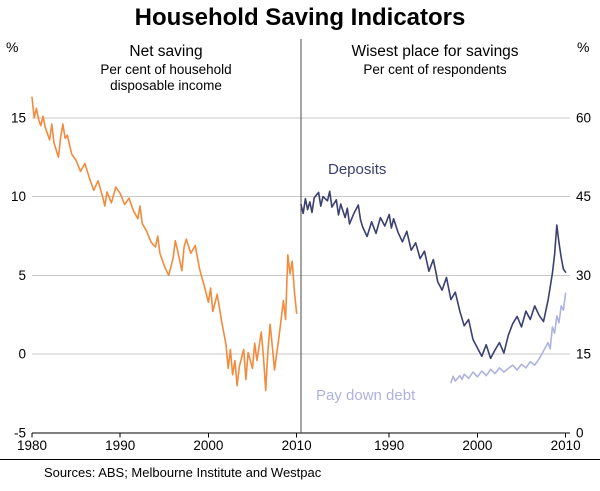  Describe the element at coordinates (583, 47) in the screenshot. I see `right-axis-unit: %` at that location.